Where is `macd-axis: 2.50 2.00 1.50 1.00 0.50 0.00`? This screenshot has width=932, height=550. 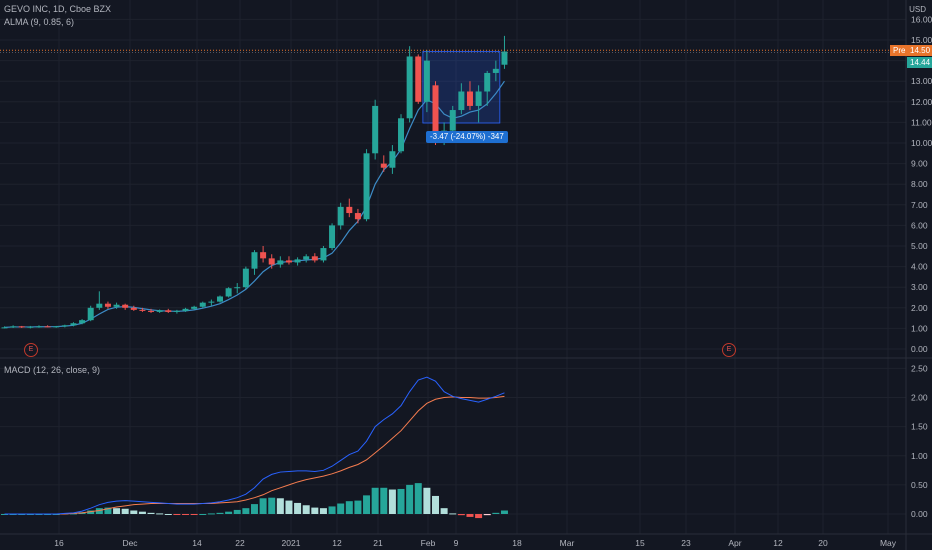
macd-axis: 2.50 2.00 1.50 1.00 0.50 0.00 is located at coordinates (919, 441).